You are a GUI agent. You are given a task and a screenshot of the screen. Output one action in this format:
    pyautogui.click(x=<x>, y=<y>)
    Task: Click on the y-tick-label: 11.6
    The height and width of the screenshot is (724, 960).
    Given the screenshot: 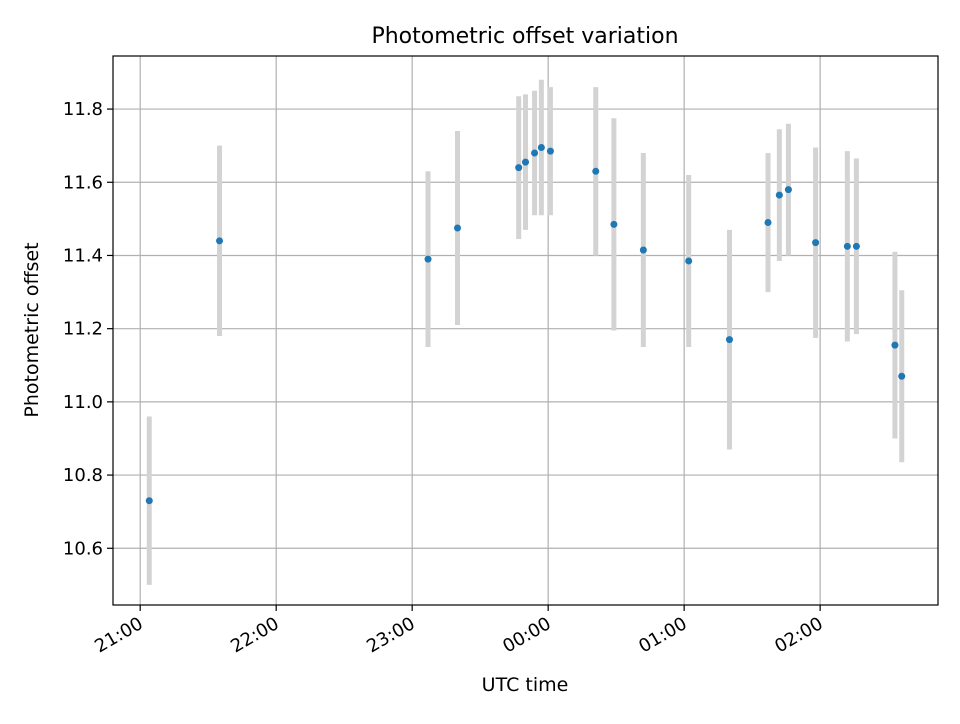 What is the action you would take?
    pyautogui.click(x=83, y=182)
    